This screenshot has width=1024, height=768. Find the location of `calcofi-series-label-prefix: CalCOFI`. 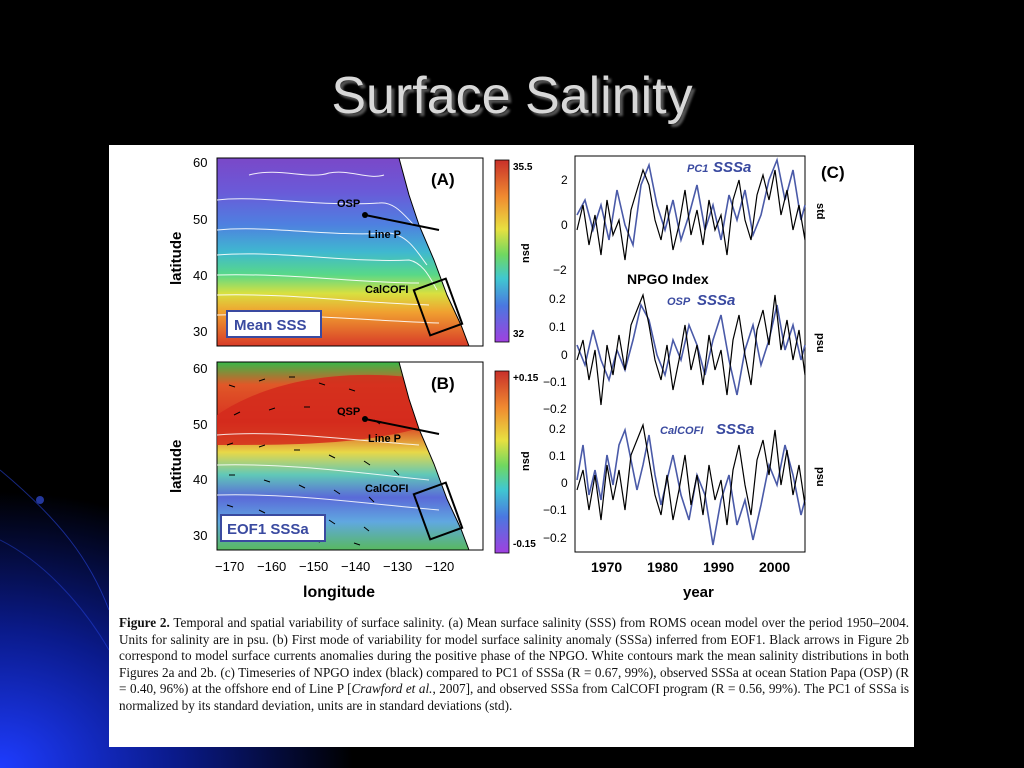

calcofi-series-label-prefix: CalCOFI is located at coordinates (682, 431).